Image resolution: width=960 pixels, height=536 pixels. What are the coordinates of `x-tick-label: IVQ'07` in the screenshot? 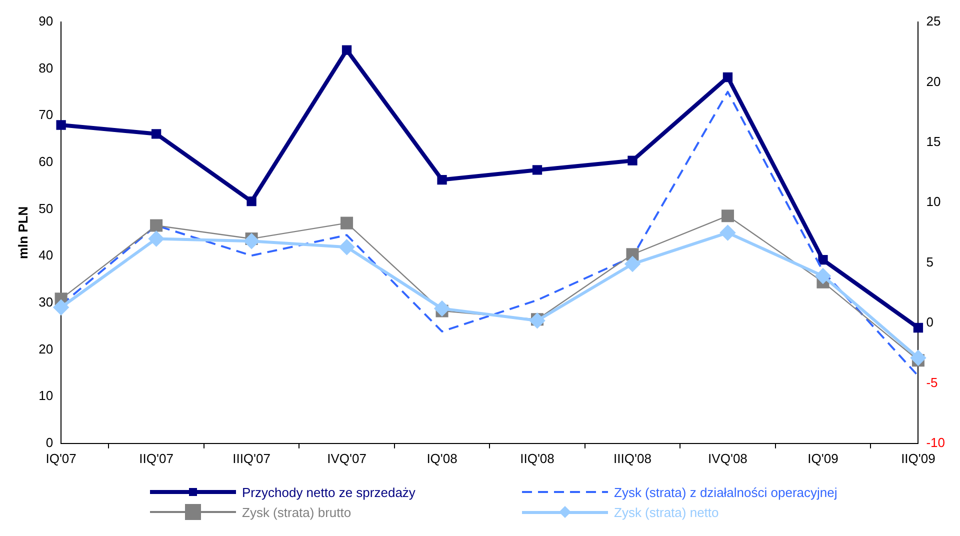 It's located at (346, 458).